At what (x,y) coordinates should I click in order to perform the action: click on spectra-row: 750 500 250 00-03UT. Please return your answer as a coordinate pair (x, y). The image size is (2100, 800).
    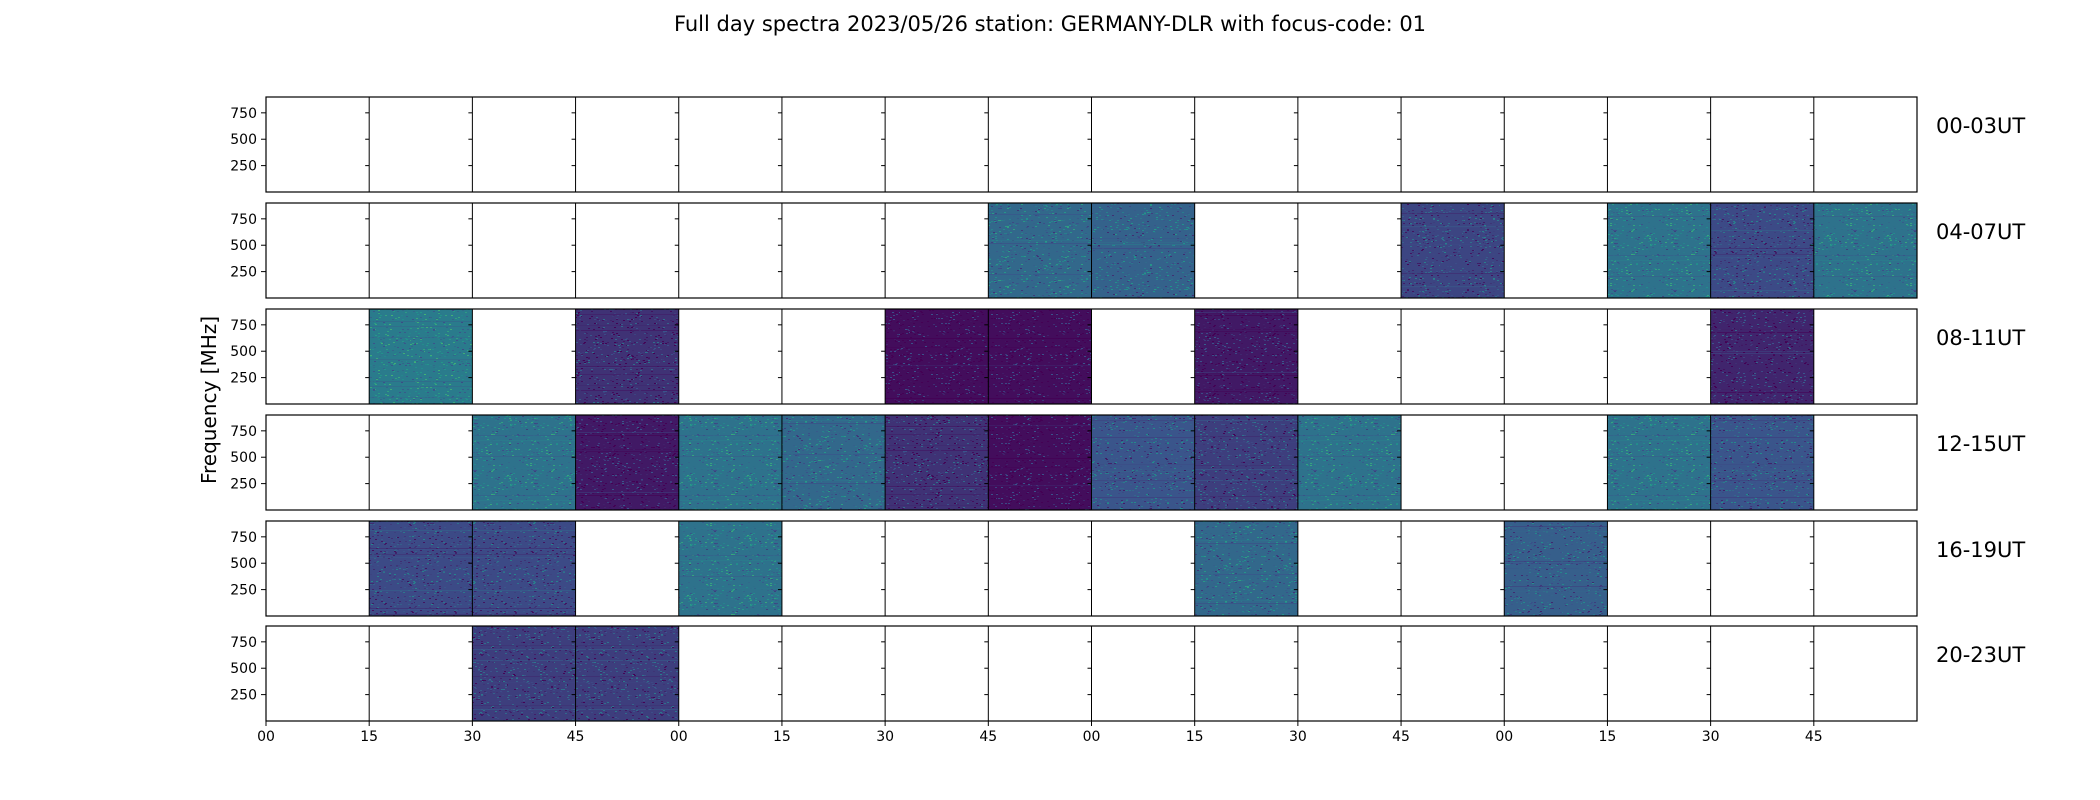
    Looking at the image, I should click on (1127, 144).